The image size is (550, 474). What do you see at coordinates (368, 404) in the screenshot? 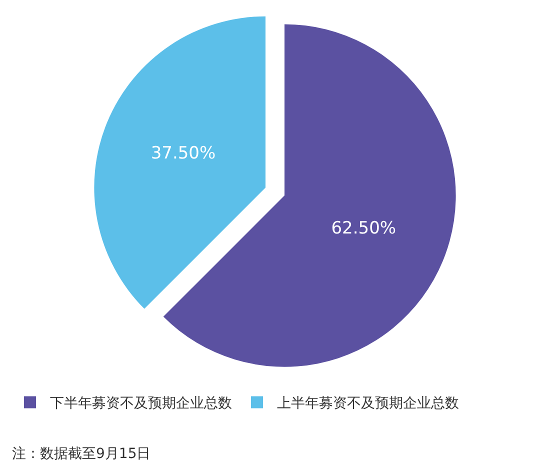
I see `legend-label: 上半年募资不及预期企业总数` at bounding box center [368, 404].